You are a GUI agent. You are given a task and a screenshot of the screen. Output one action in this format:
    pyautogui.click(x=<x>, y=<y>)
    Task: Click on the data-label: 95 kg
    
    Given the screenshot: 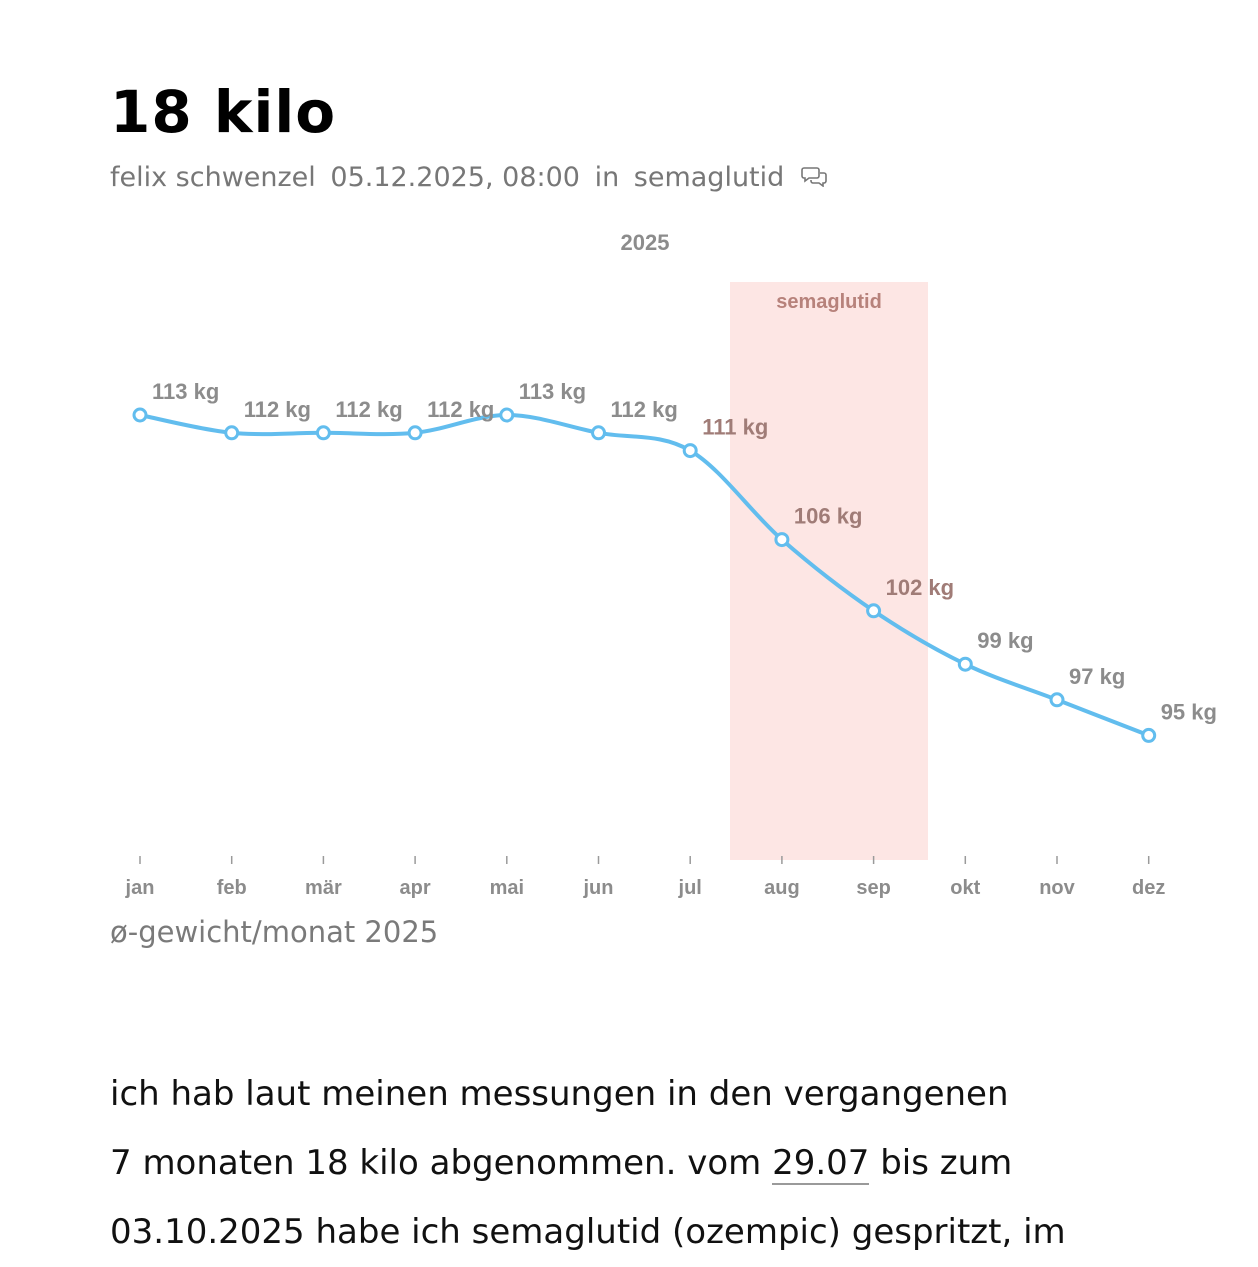 What is the action you would take?
    pyautogui.click(x=1189, y=711)
    